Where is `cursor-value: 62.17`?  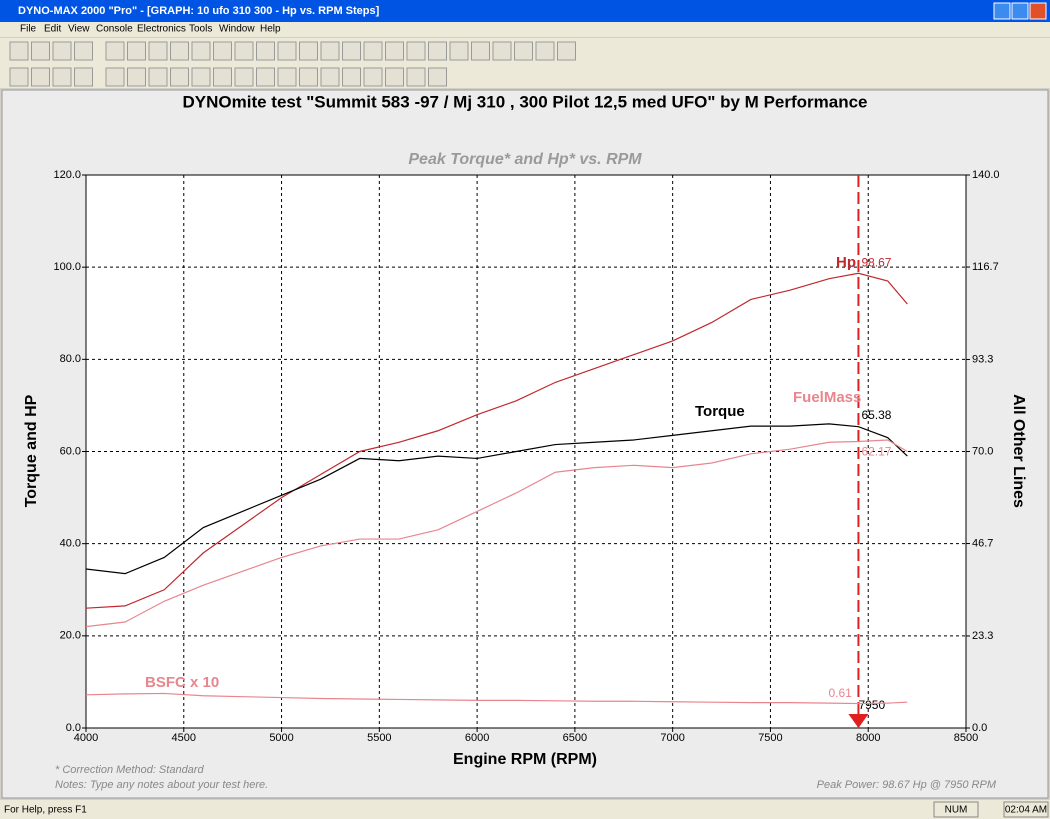
cursor-value: 62.17 is located at coordinates (876, 452).